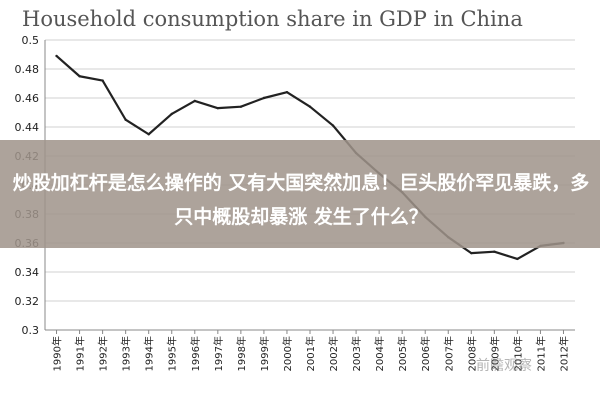 The width and height of the screenshot is (600, 400). I want to click on x-tick-label: 1990年, so click(57, 353).